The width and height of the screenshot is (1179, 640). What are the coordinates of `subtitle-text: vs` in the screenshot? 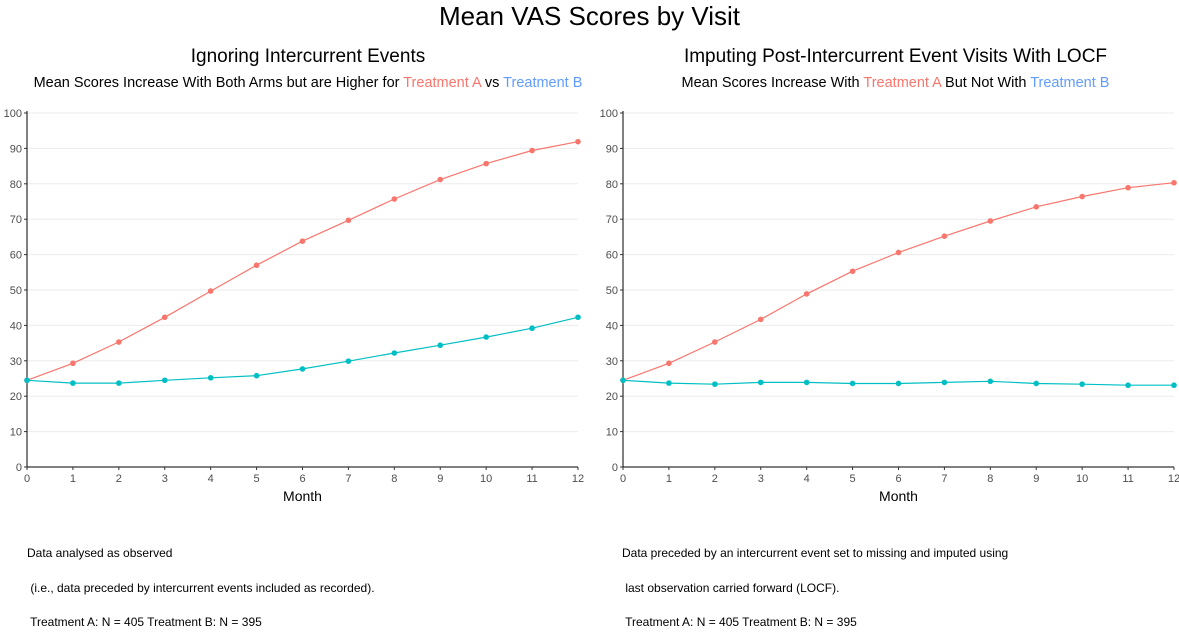 It's located at (492, 83).